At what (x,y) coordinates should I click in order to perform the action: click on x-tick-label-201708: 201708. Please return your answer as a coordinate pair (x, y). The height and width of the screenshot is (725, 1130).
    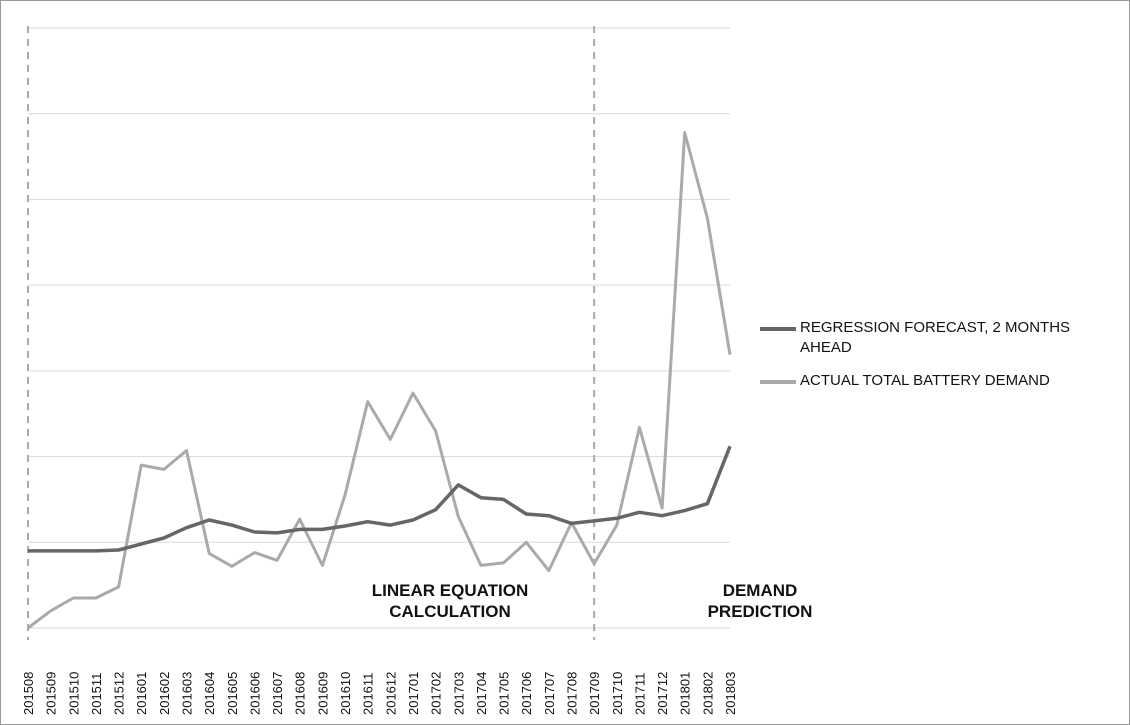
    Looking at the image, I should click on (571, 693).